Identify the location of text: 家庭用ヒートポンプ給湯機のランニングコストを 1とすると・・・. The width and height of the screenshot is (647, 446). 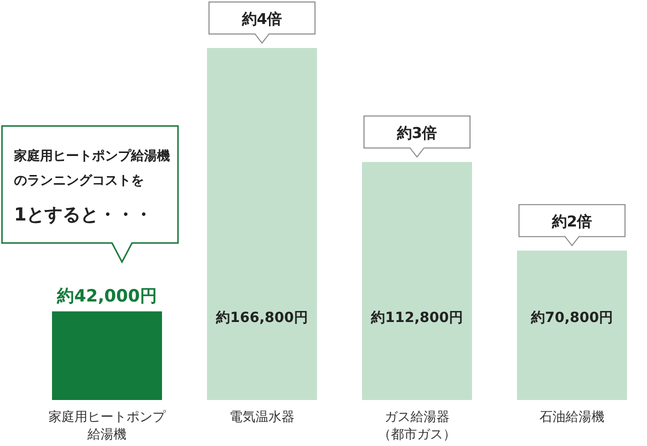
(92, 187).